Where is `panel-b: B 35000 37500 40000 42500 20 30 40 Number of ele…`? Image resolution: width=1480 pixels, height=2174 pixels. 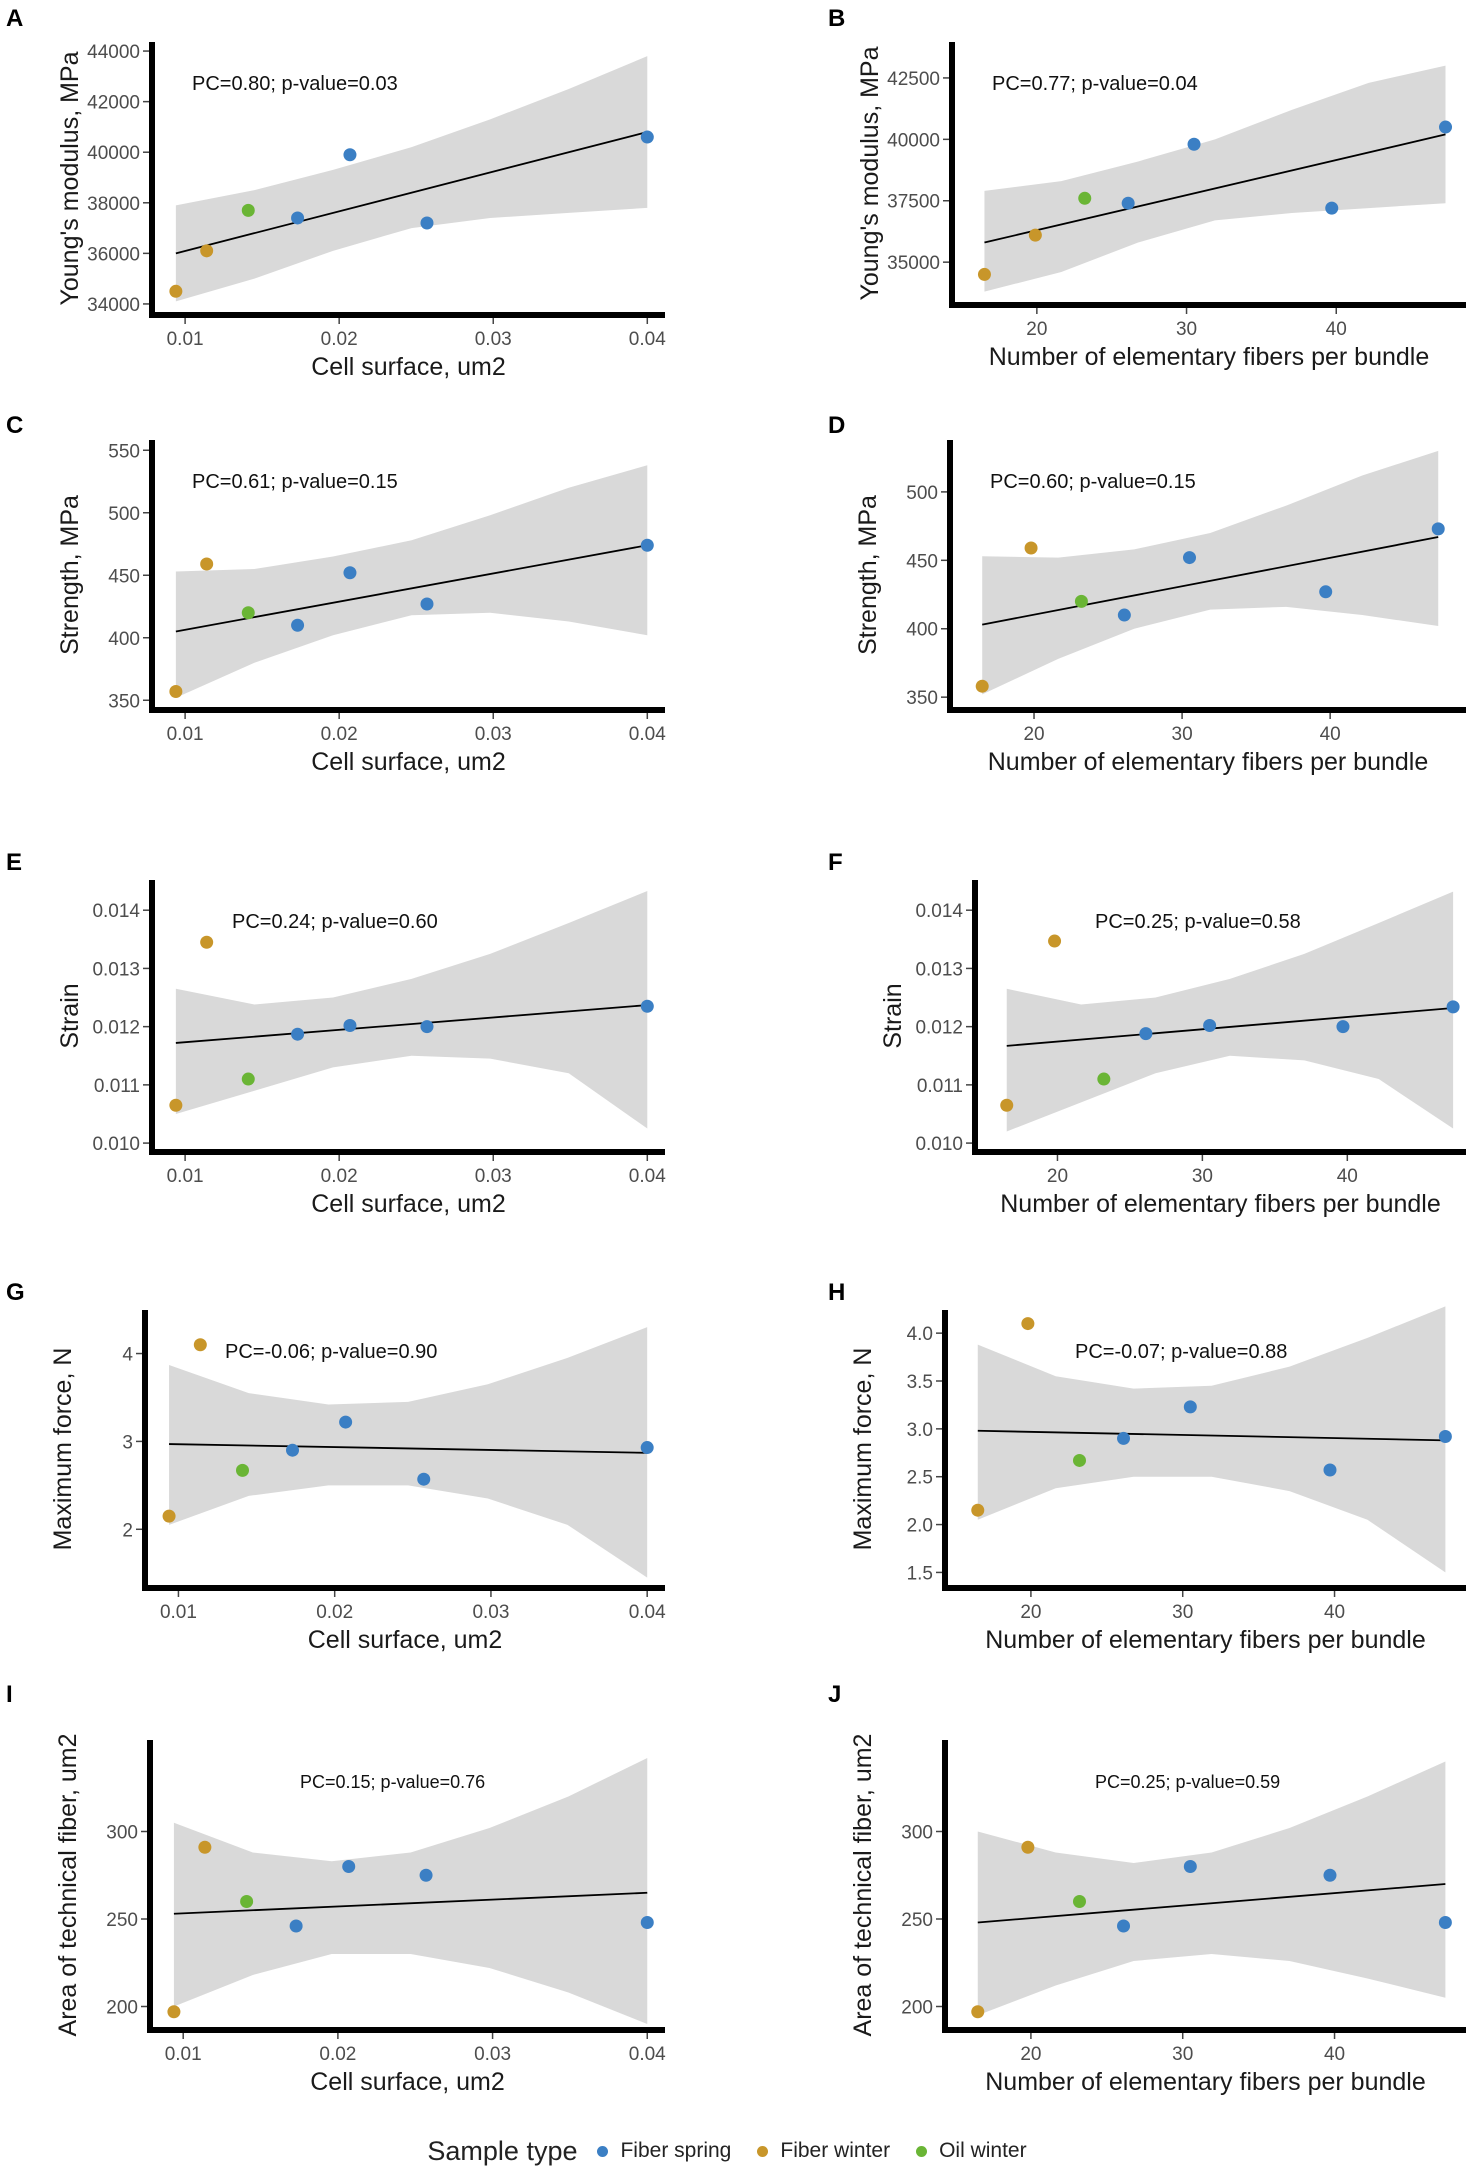
panel-b: B 35000 37500 40000 42500 20 30 40 Number of ele… is located at coordinates (1147, 188).